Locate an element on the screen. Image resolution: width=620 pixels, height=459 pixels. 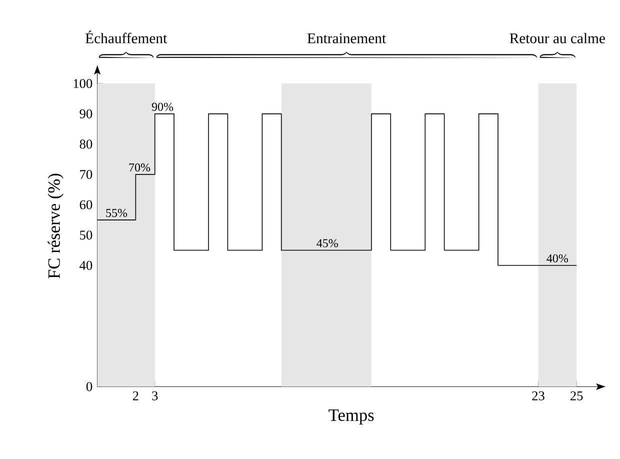
x-tick-label: 2 is located at coordinates (135, 396).